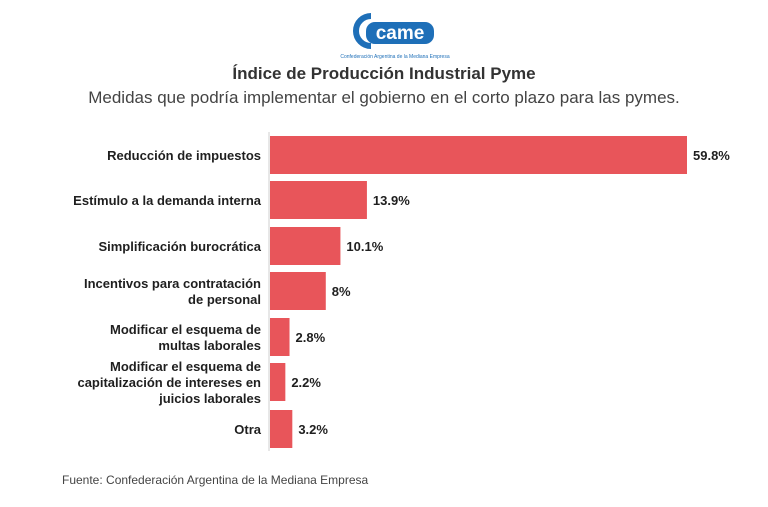  I want to click on bar-value-label: 3.2%, so click(313, 429).